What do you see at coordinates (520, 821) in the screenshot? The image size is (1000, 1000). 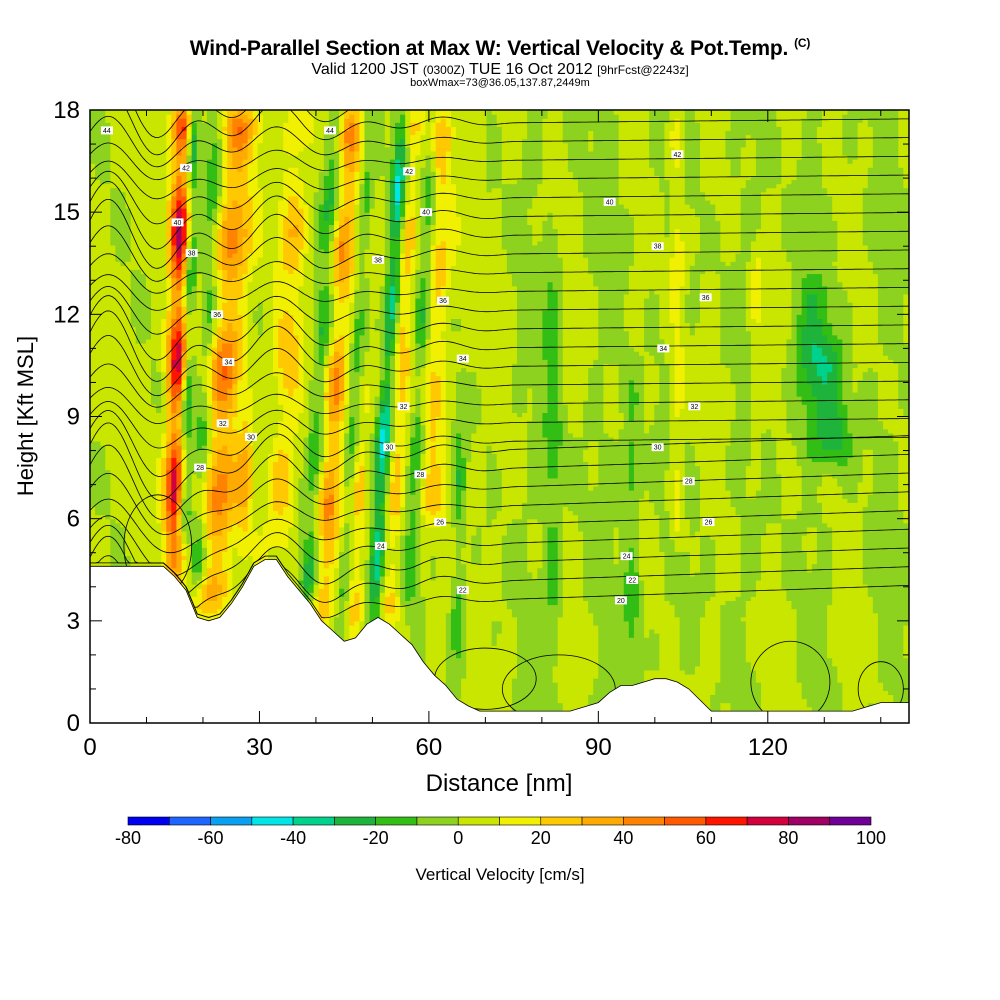 I see `colorbar-swatch` at bounding box center [520, 821].